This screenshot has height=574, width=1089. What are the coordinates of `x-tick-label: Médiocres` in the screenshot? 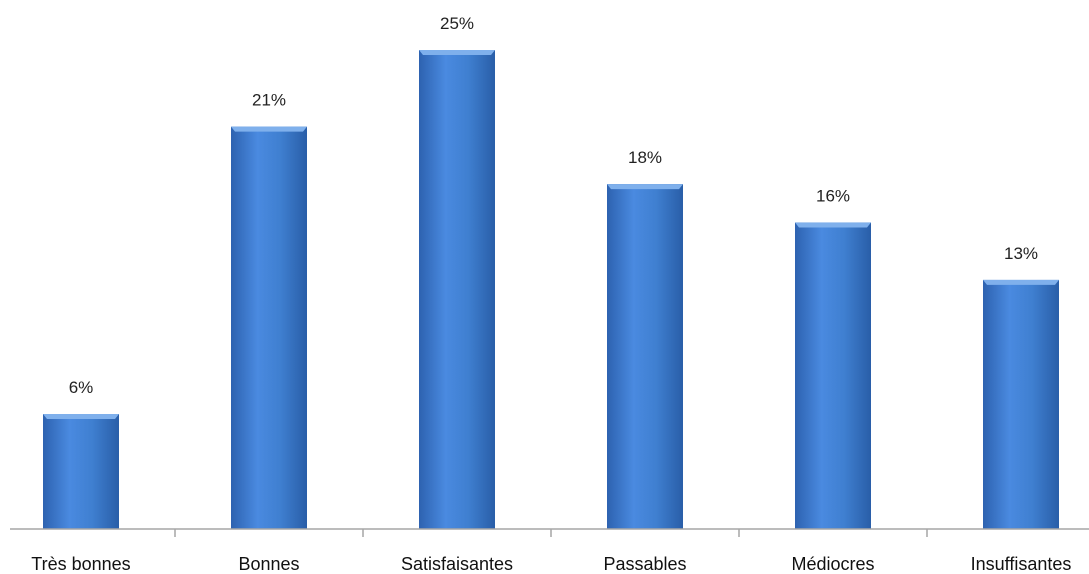 It's located at (832, 564).